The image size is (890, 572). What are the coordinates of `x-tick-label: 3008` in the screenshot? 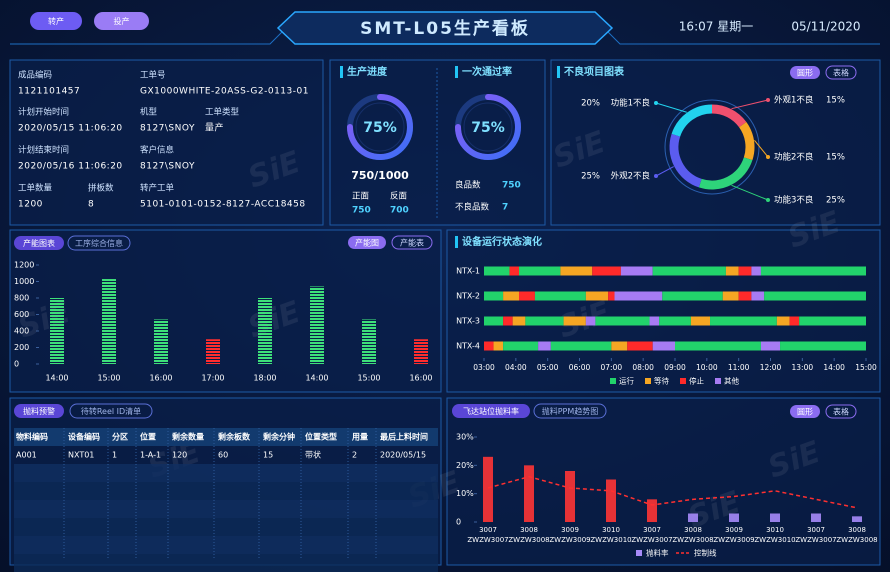 It's located at (693, 530).